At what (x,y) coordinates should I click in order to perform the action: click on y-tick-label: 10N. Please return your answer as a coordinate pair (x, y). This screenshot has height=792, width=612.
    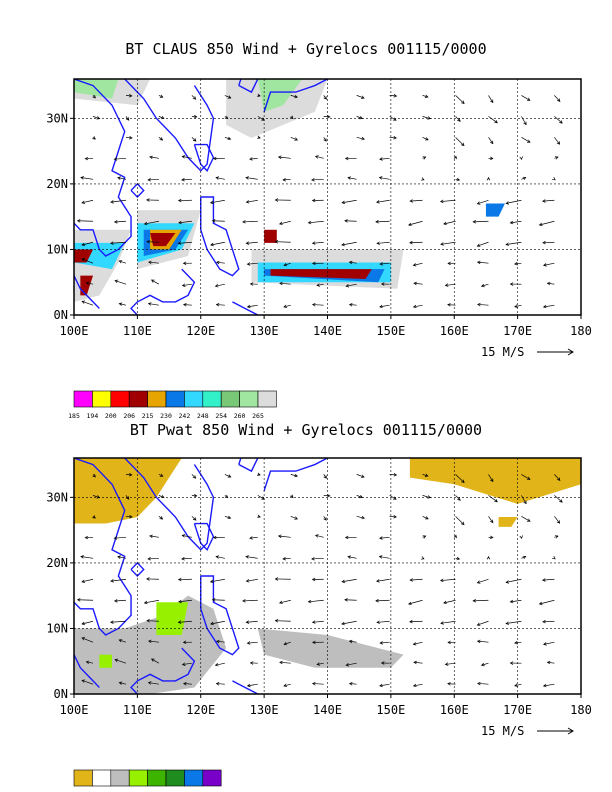
    Looking at the image, I should click on (57, 249).